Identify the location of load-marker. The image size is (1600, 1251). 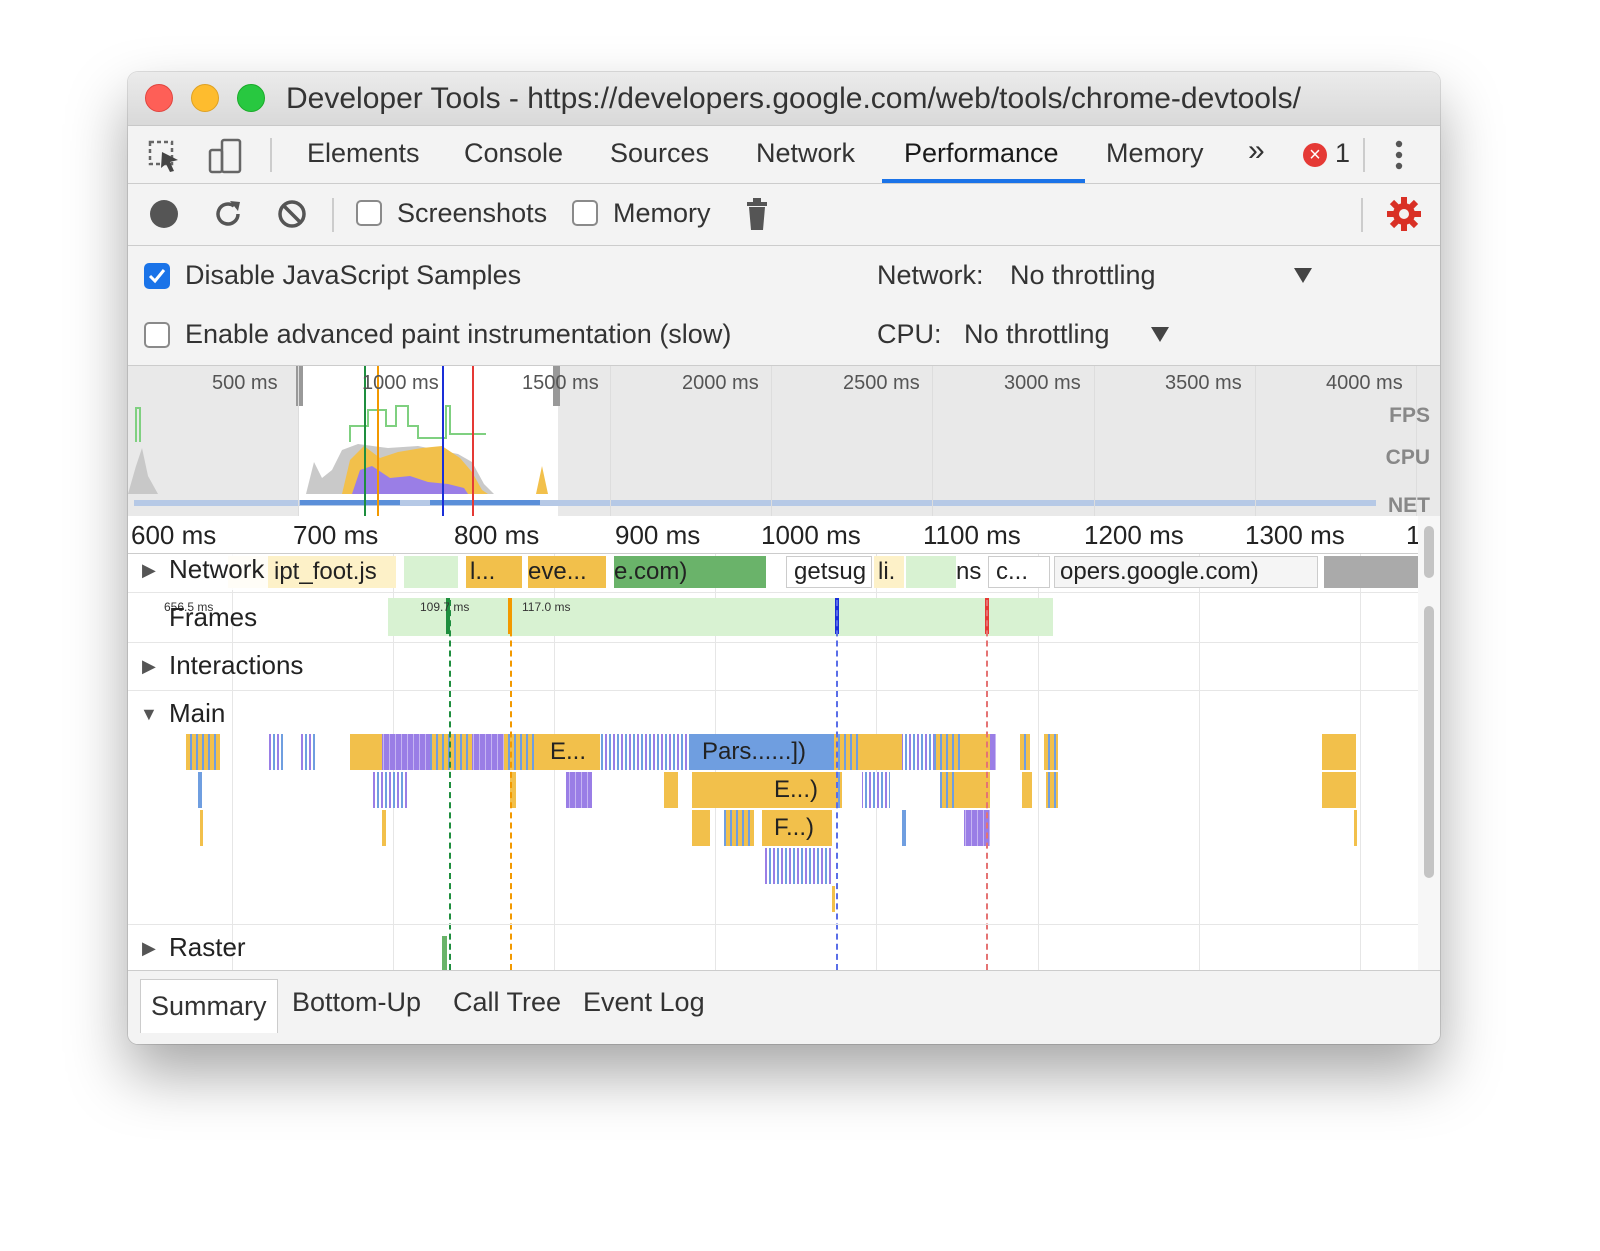
(987, 785).